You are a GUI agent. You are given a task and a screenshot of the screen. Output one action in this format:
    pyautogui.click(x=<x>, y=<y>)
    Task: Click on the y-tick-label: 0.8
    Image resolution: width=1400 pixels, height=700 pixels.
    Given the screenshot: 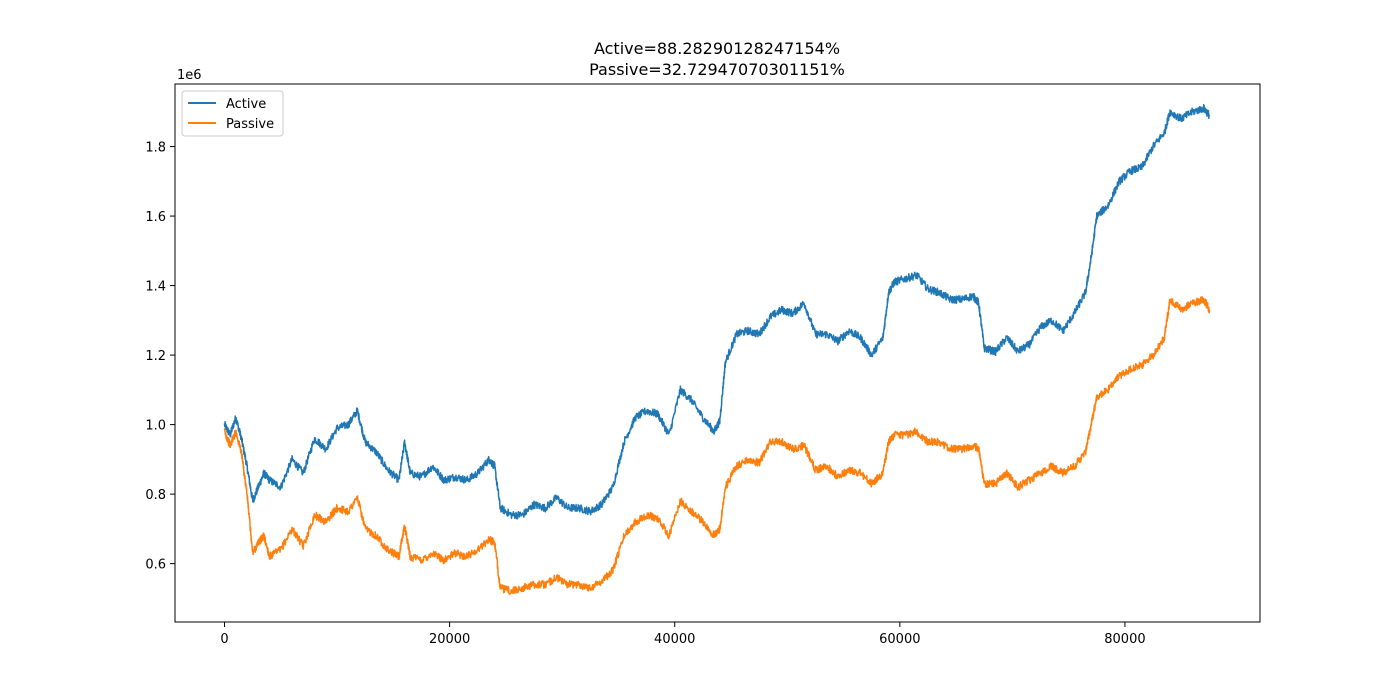 What is the action you would take?
    pyautogui.click(x=155, y=495)
    